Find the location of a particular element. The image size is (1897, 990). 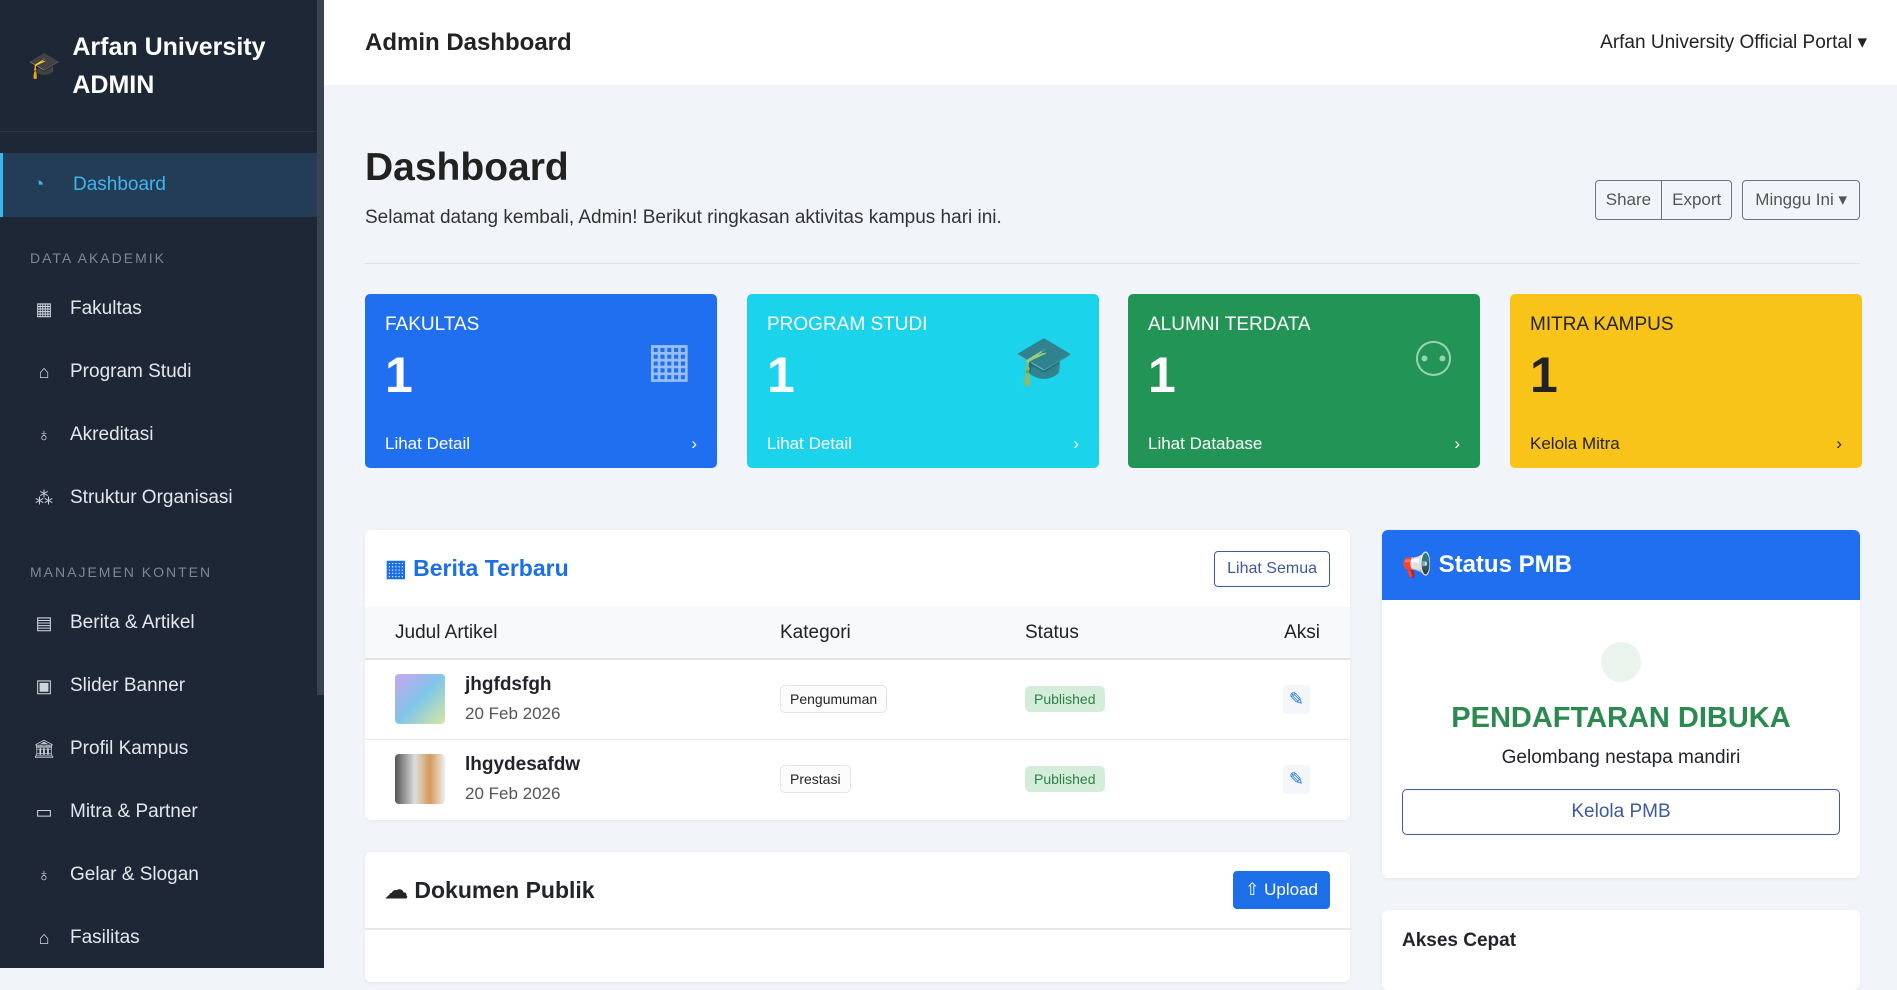

newspaper-icon: ▦ is located at coordinates (396, 568).